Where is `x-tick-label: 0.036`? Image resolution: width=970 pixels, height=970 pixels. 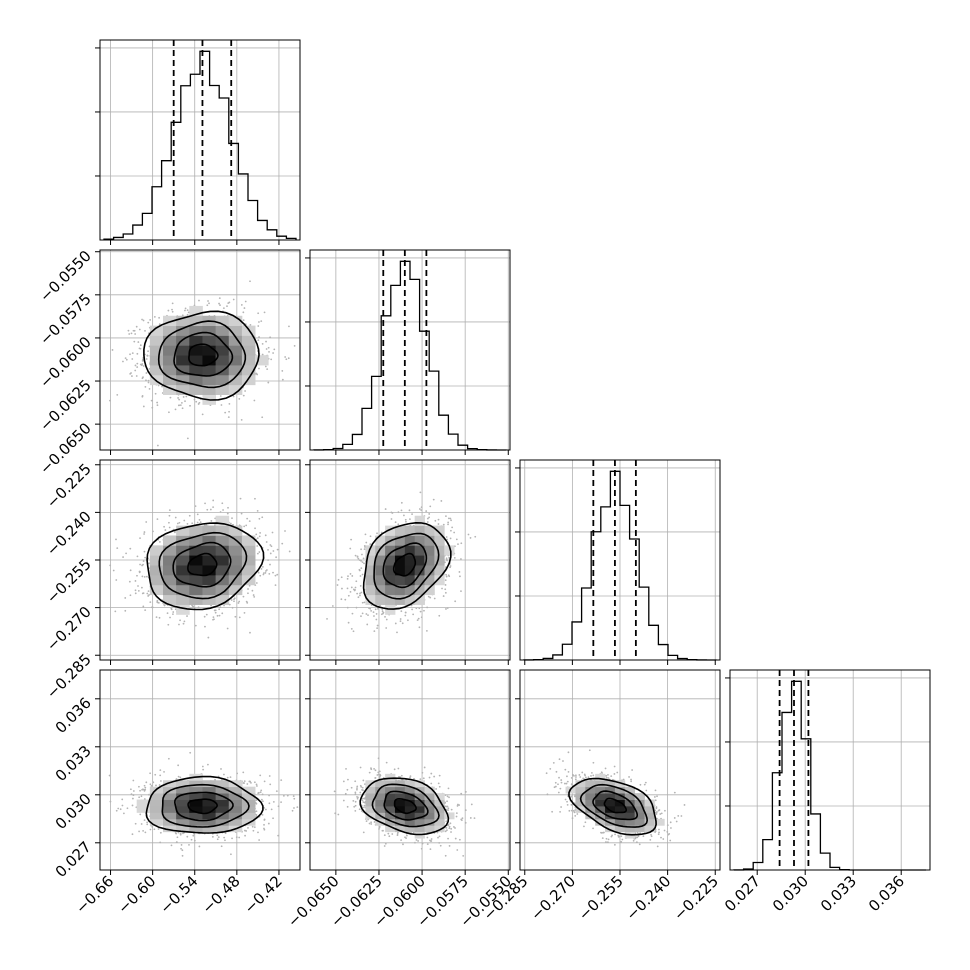
x-tick-label: 0.036 is located at coordinates (886, 893).